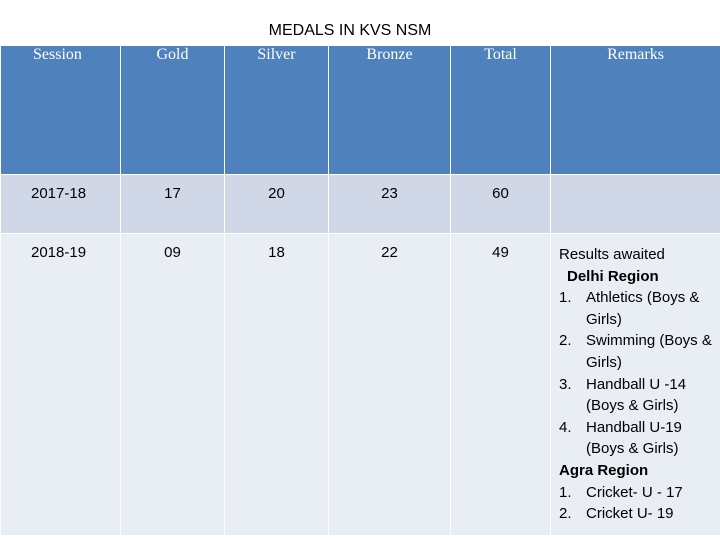 This screenshot has width=720, height=540. I want to click on cell-bronze: 23, so click(389, 204).